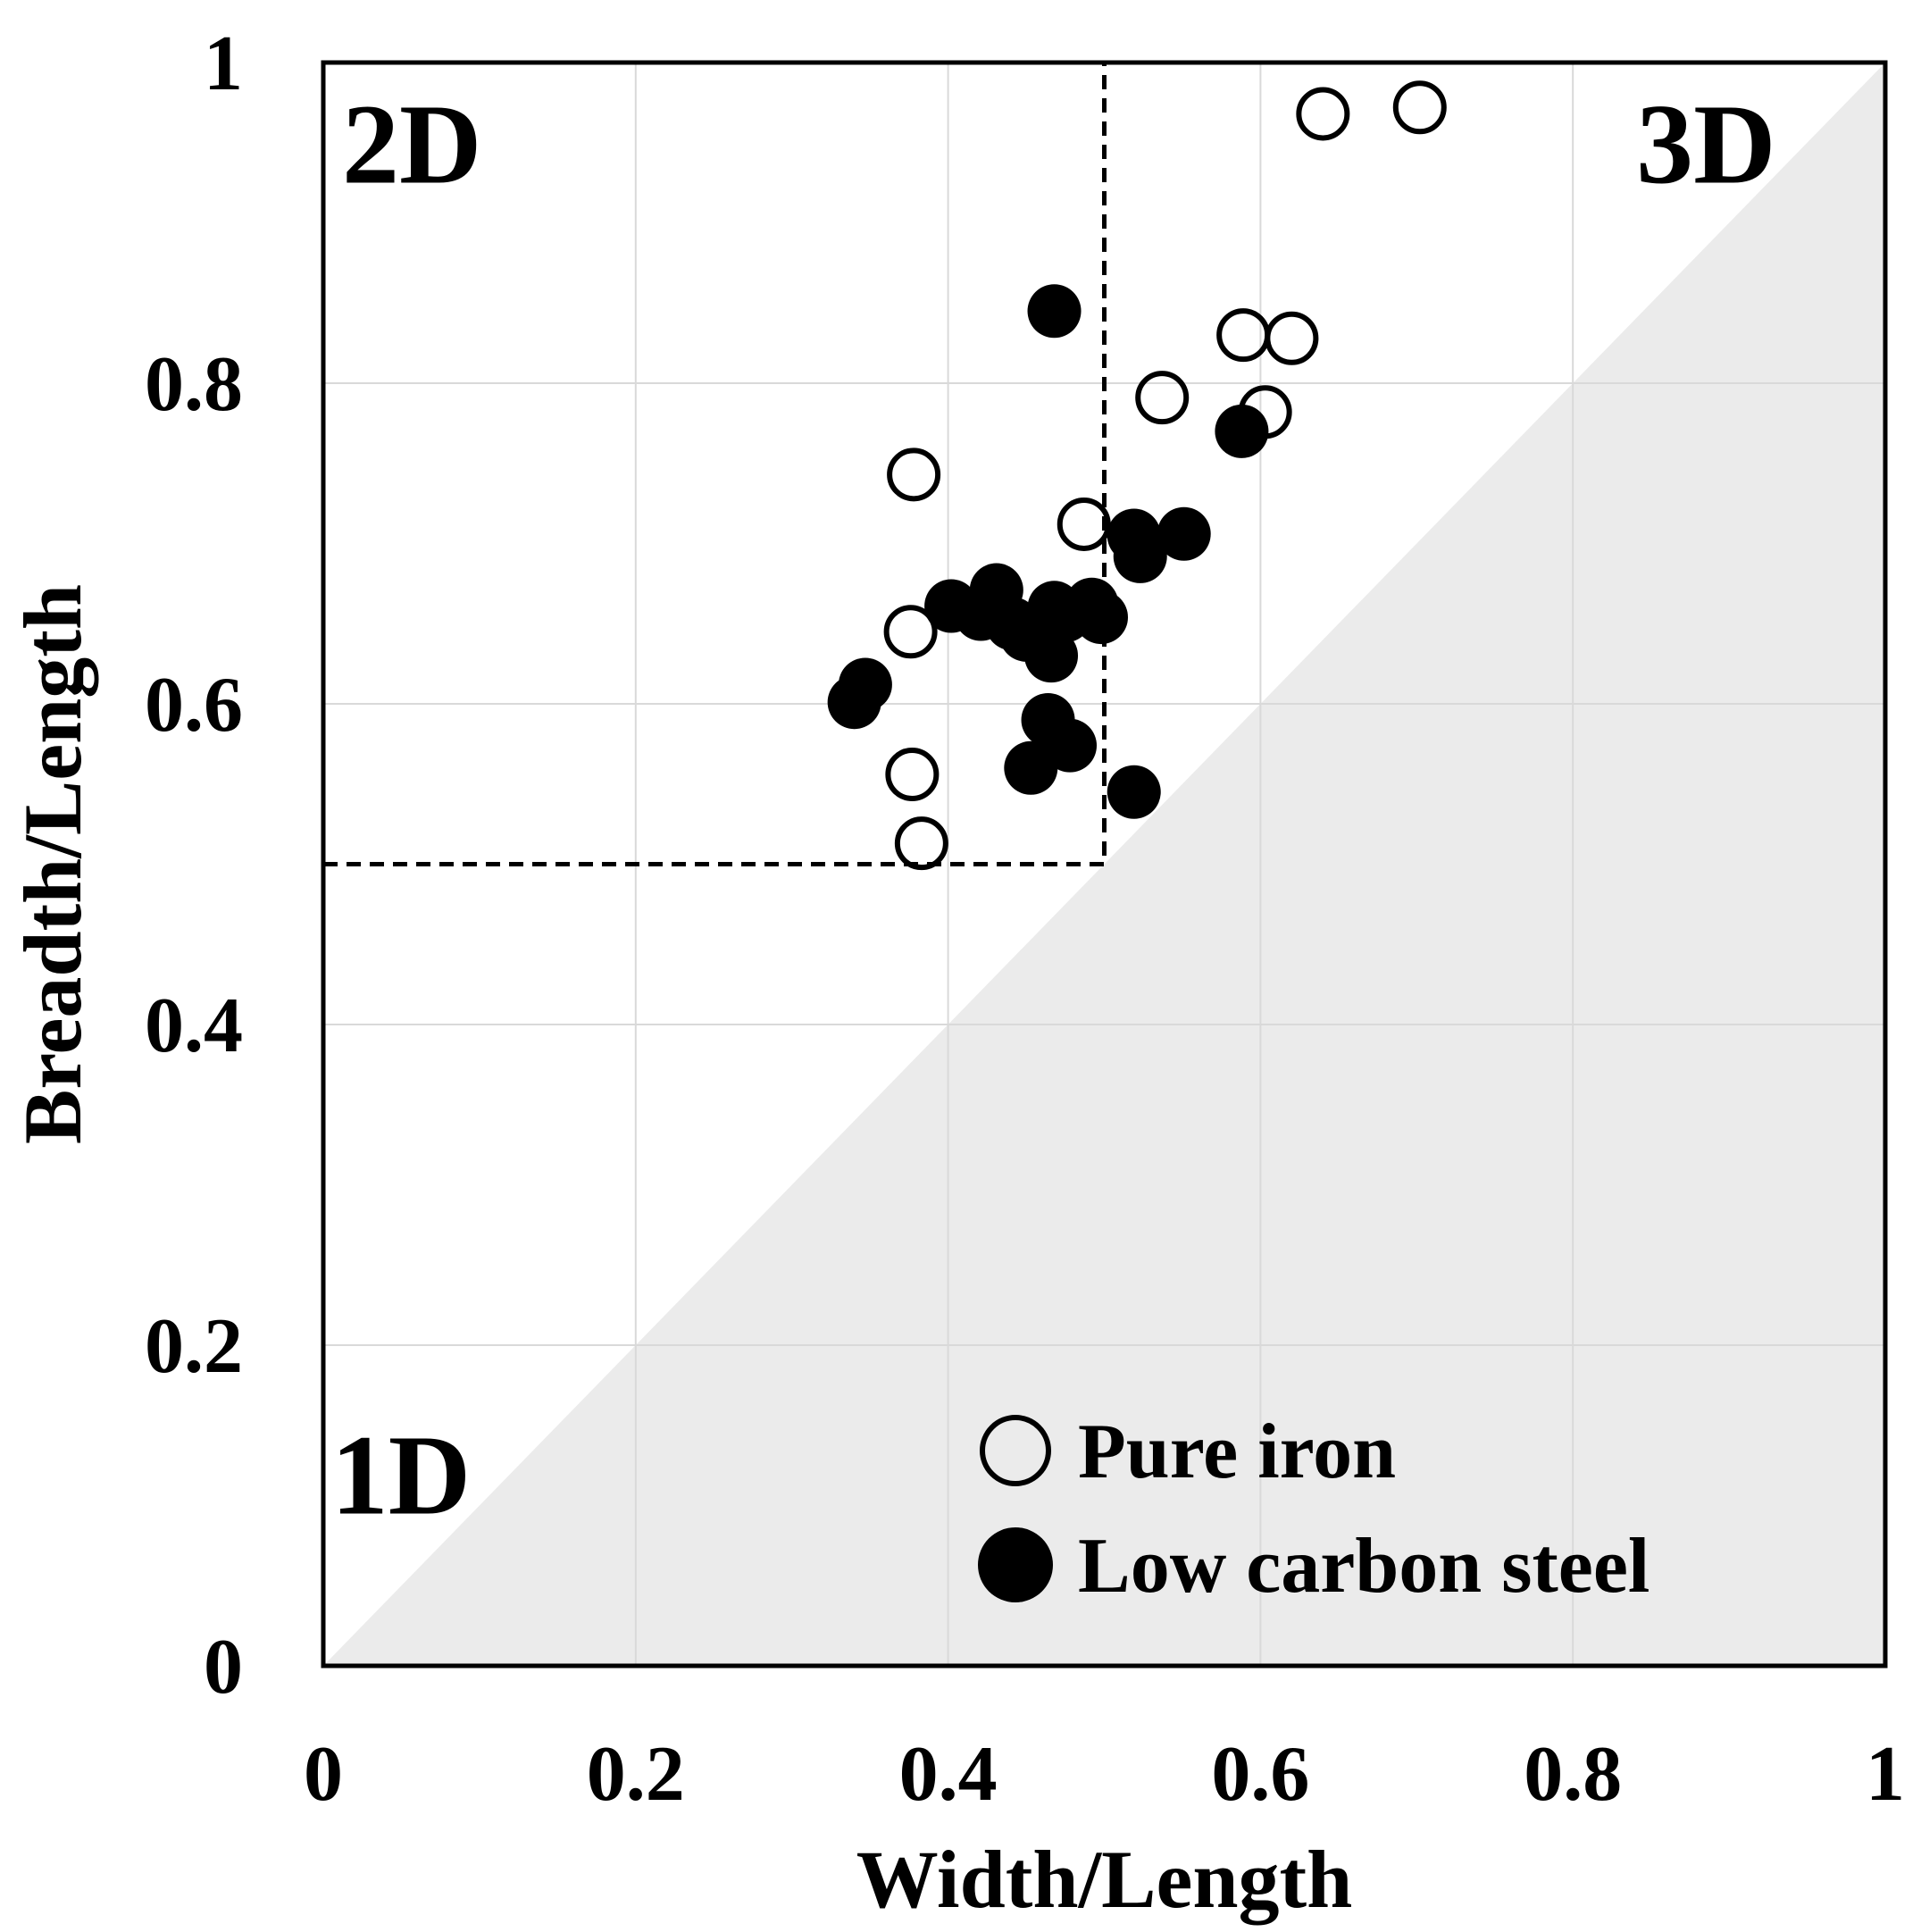 This screenshot has width=1921, height=1932. Describe the element at coordinates (1364, 1567) in the screenshot. I see `legend-label: Low carbon steel` at that location.